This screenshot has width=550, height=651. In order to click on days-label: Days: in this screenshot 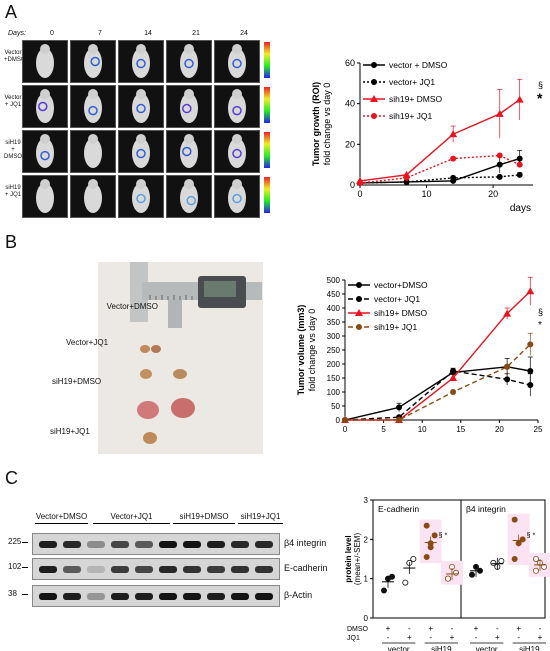, I will do `click(17, 33)`.